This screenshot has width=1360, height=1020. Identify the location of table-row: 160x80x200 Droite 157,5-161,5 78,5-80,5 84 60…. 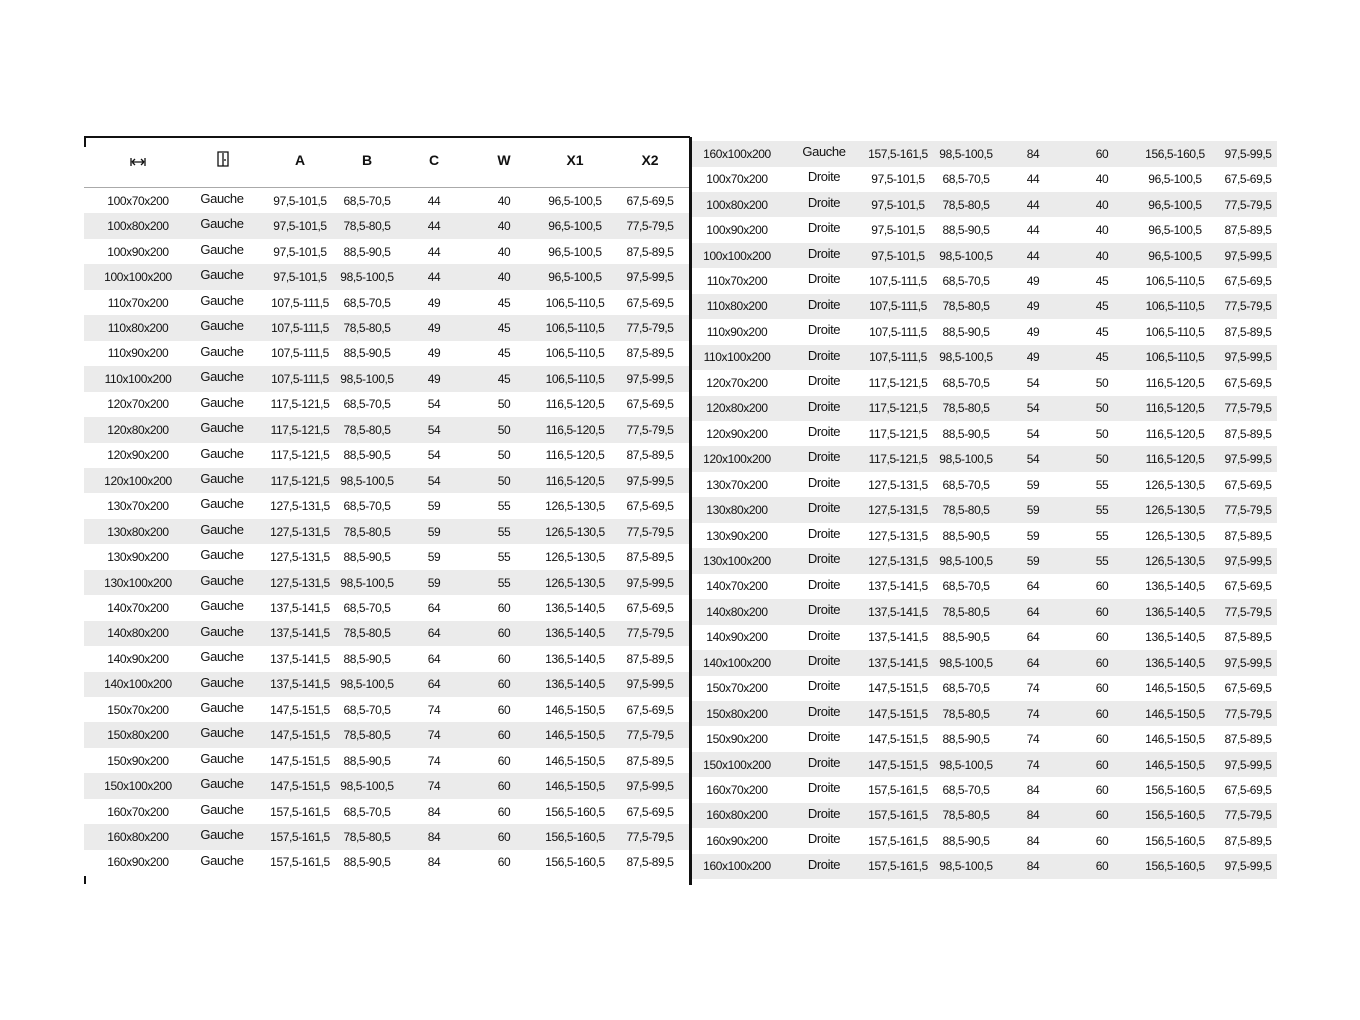
(984, 815).